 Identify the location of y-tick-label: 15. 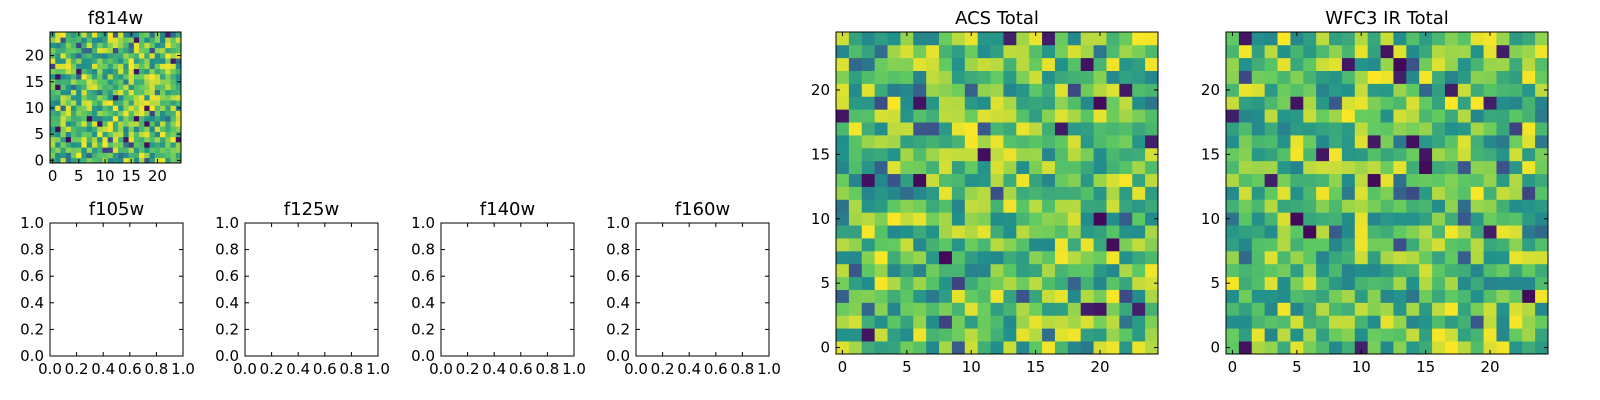
(1210, 154).